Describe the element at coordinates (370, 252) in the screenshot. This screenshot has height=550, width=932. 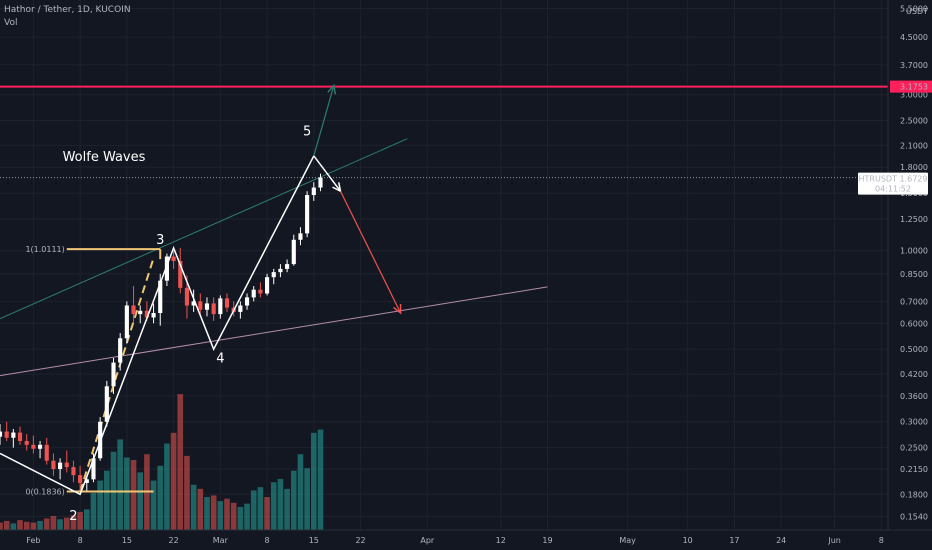
I see `target-arrow-down-line` at that location.